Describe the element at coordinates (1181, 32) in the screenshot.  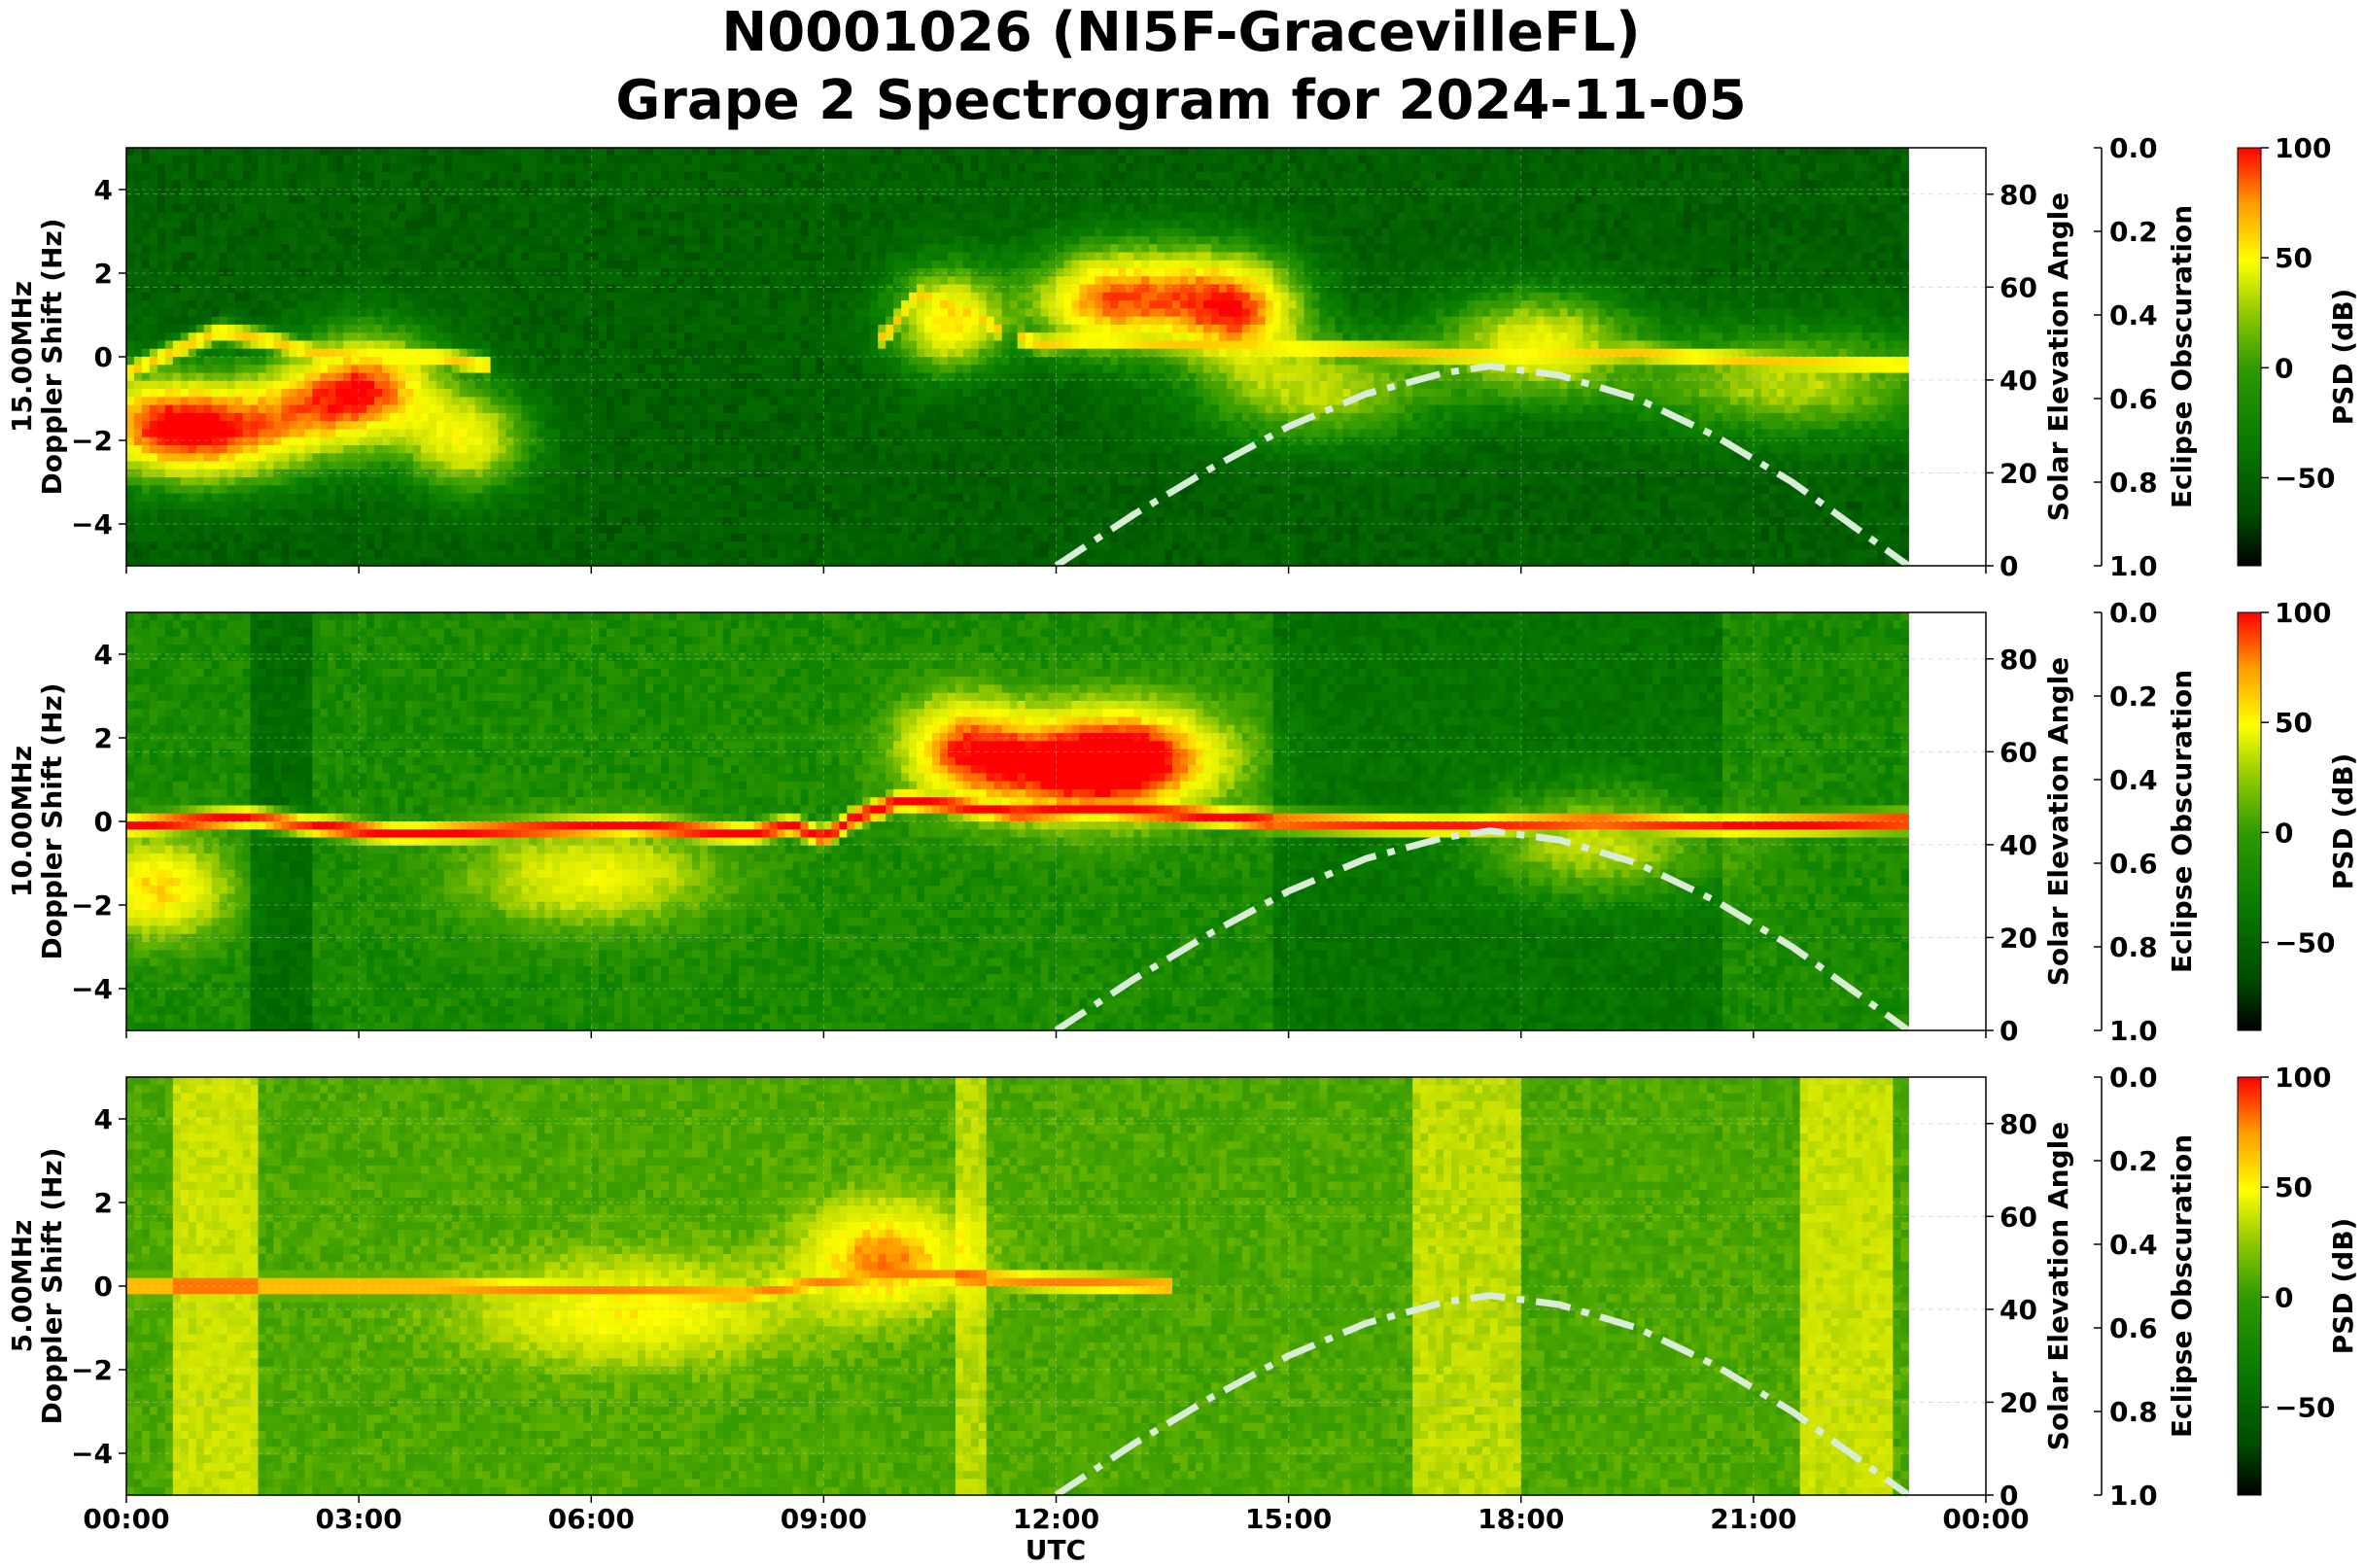
I see `figure-title-line1: N0001026 (NI5F-GracevilleFL)` at that location.